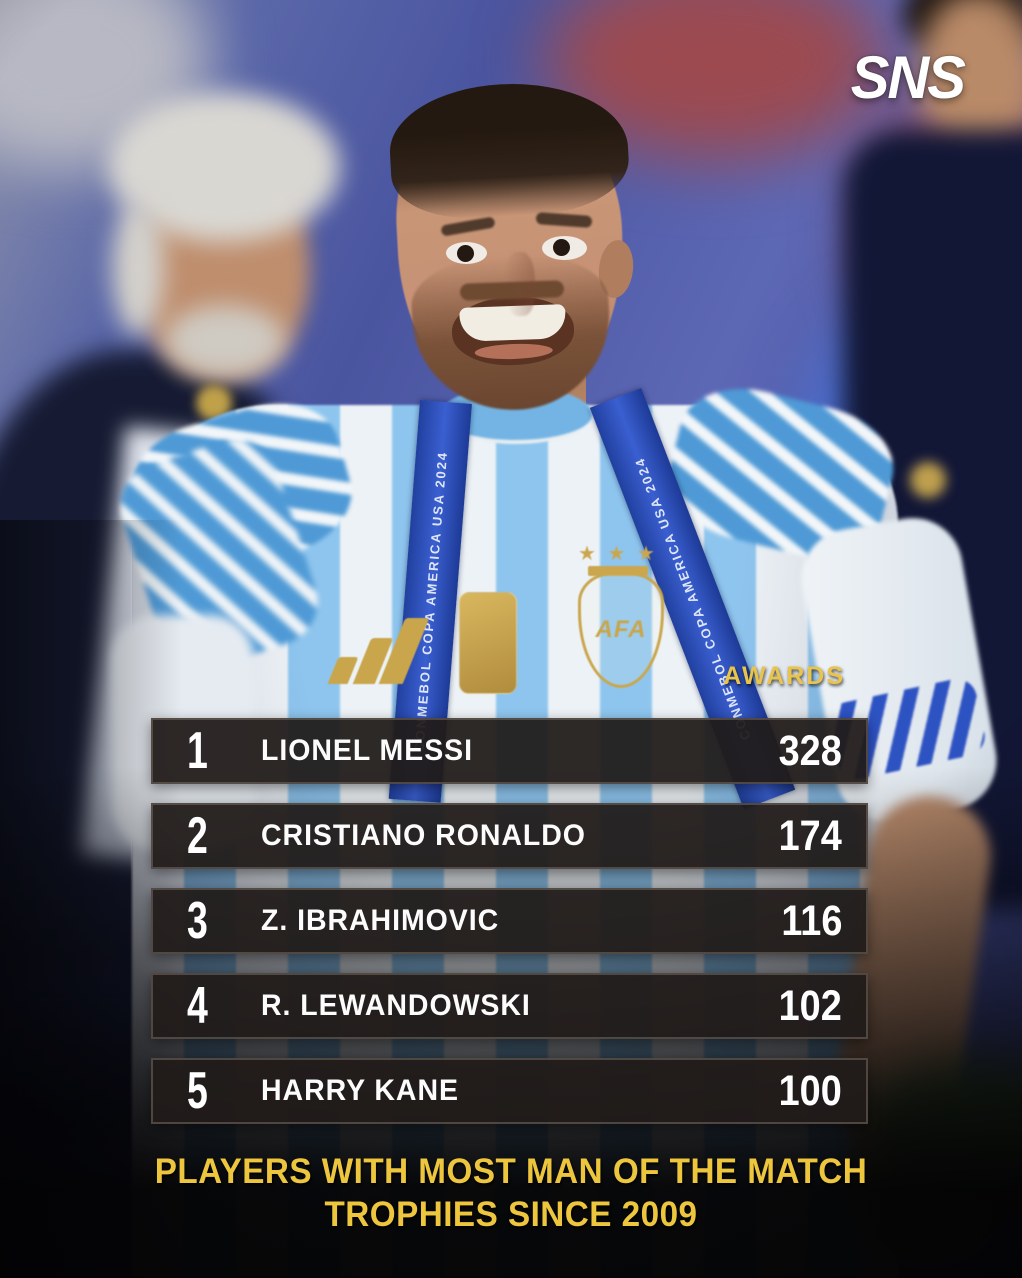 The height and width of the screenshot is (1278, 1022). Describe the element at coordinates (810, 1005) in the screenshot. I see `awards-value: 102` at that location.